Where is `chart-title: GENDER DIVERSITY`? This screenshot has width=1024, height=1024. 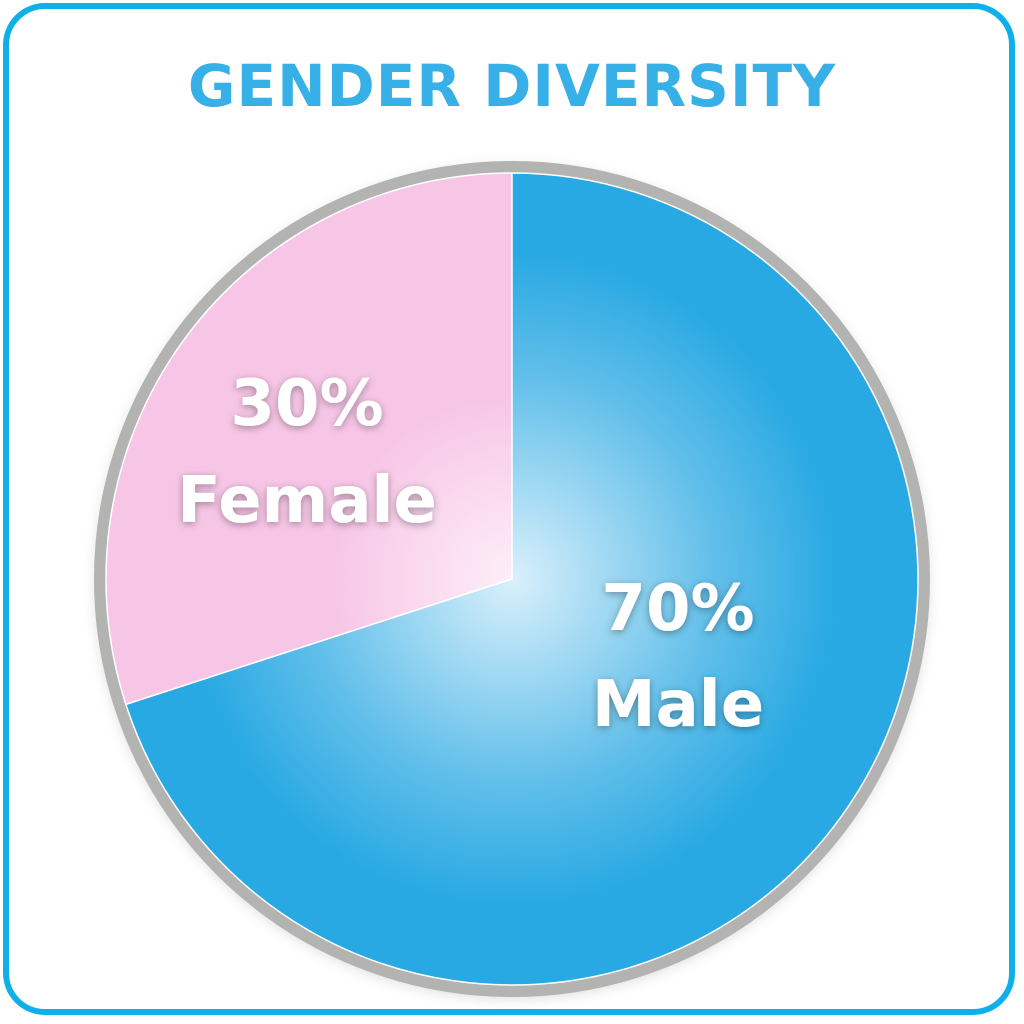 chart-title: GENDER DIVERSITY is located at coordinates (512, 86).